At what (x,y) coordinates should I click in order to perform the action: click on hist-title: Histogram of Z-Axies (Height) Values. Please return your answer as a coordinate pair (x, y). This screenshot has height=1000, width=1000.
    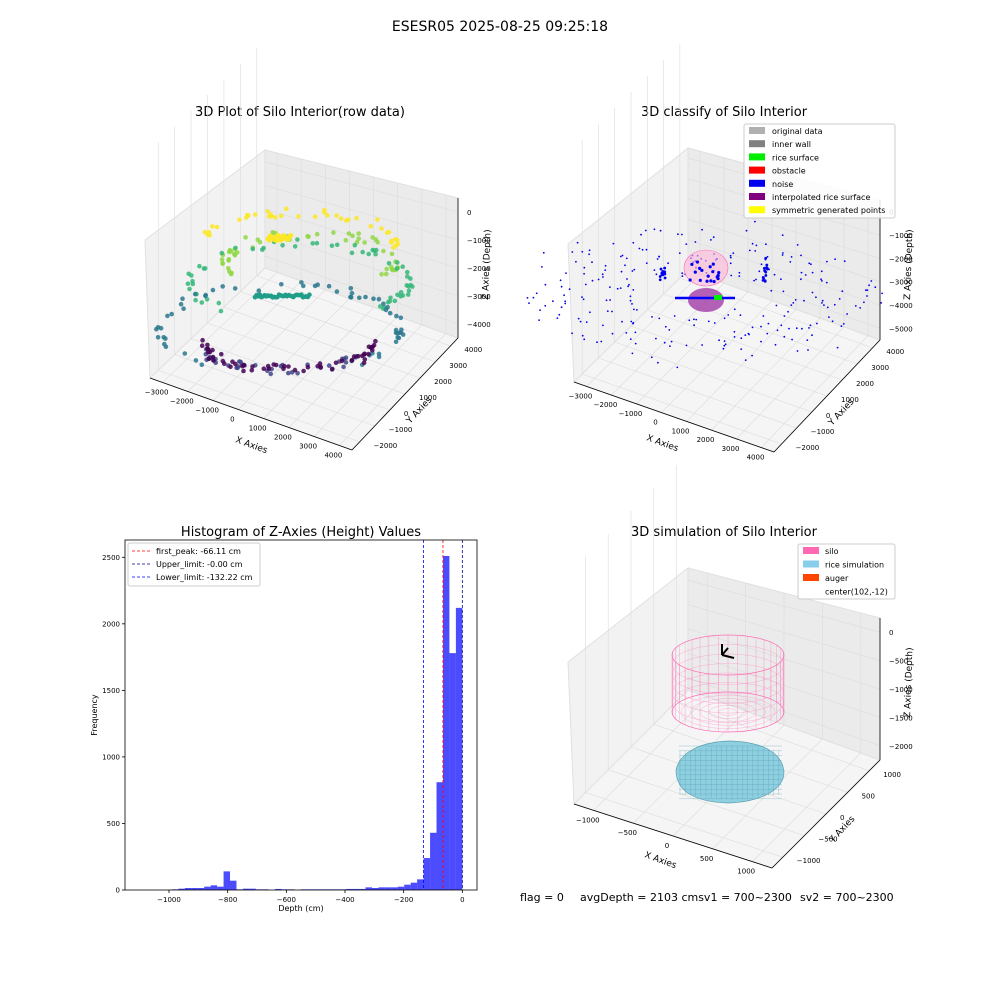
    Looking at the image, I should click on (301, 532).